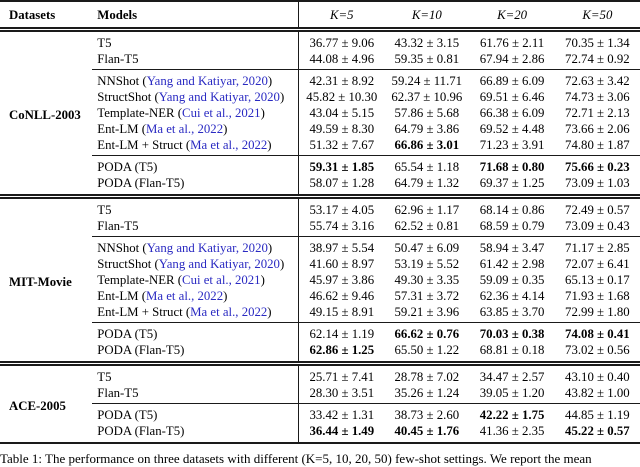  What do you see at coordinates (341, 246) in the screenshot?
I see `score-cell: 38.97 ± 5.54` at bounding box center [341, 246].